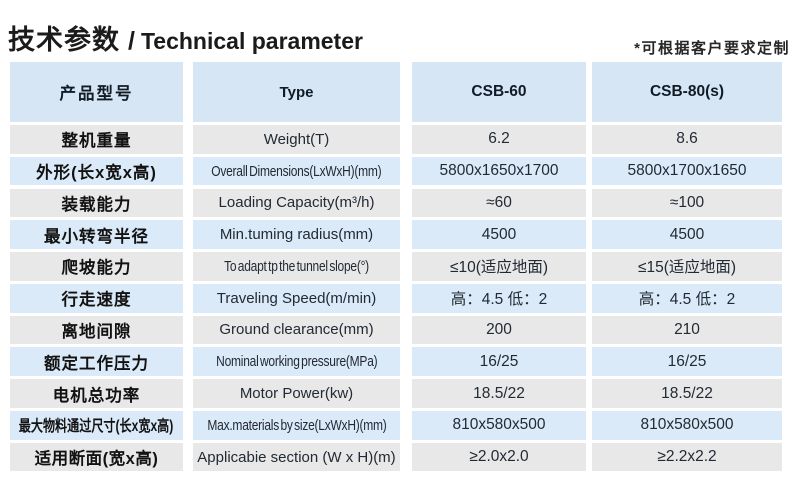 The width and height of the screenshot is (800, 499). I want to click on param-name-en: Weight(T), so click(296, 139).